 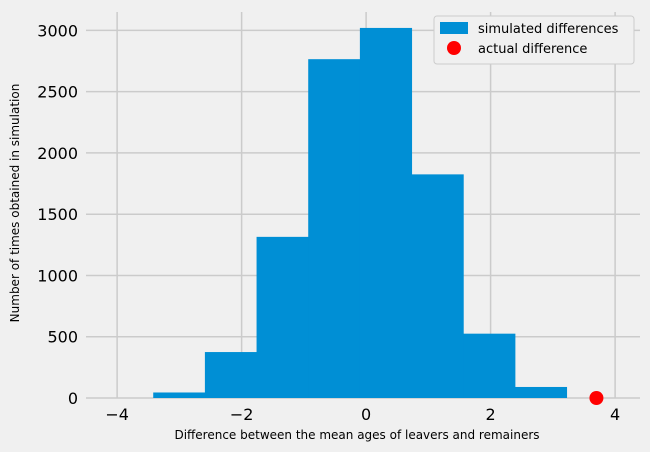 What do you see at coordinates (57, 92) in the screenshot?
I see `y-tick-label: 2500` at bounding box center [57, 92].